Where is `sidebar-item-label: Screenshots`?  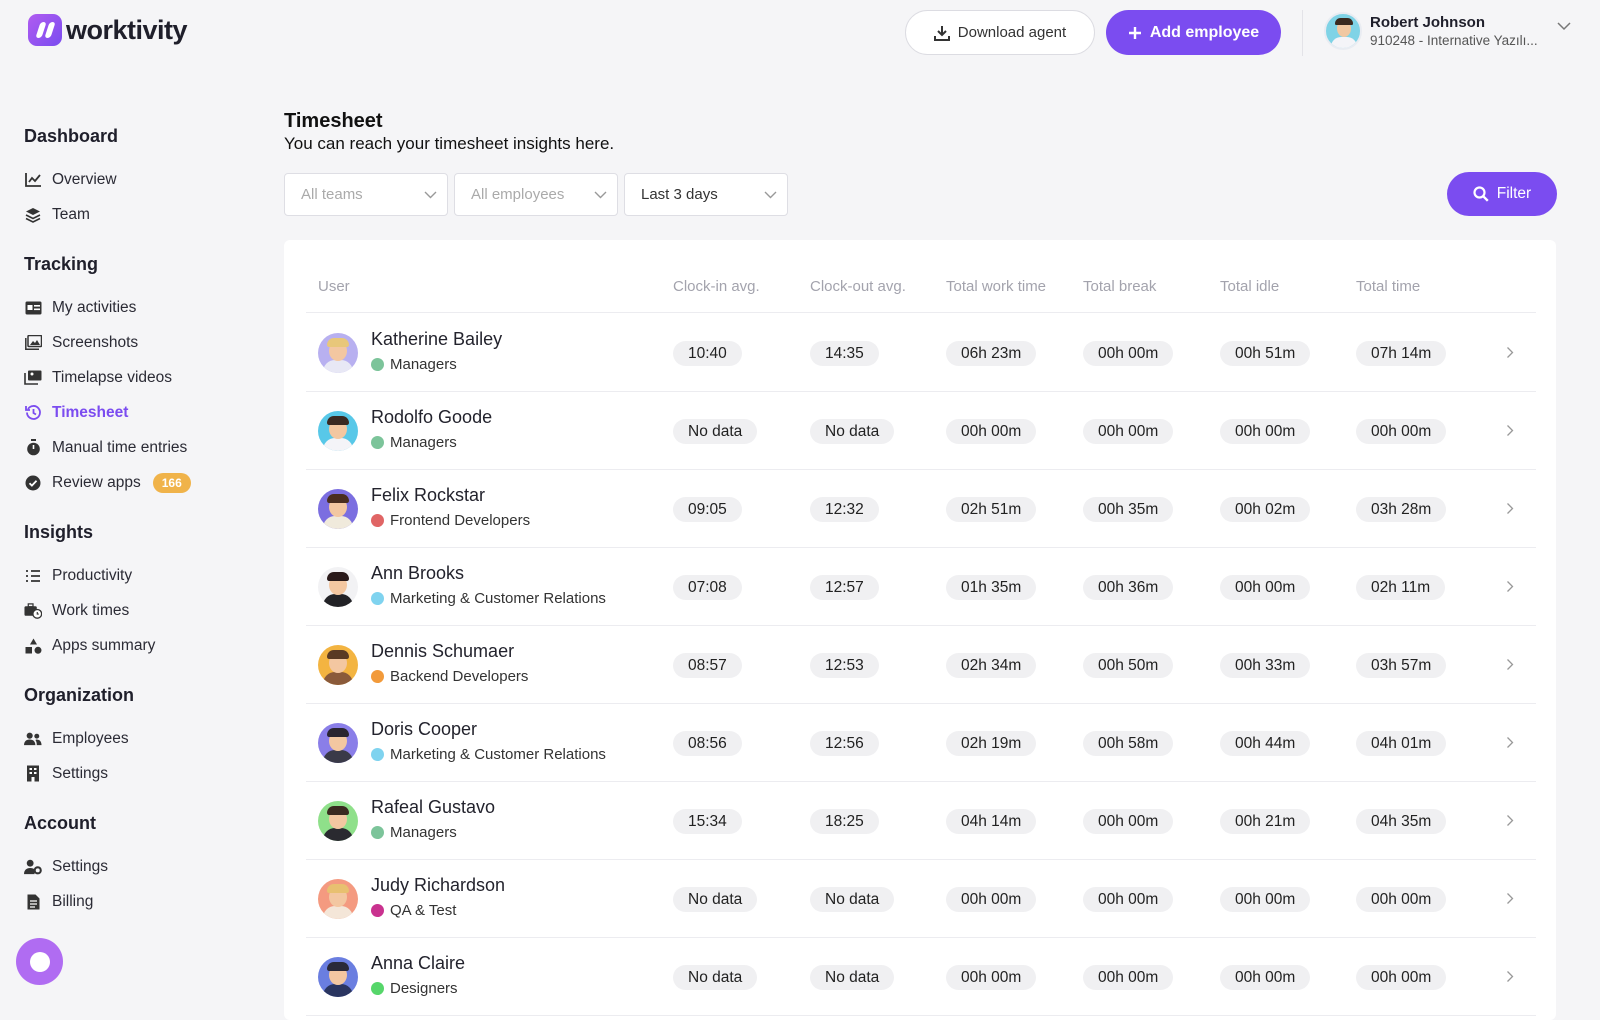 sidebar-item-label: Screenshots is located at coordinates (95, 342).